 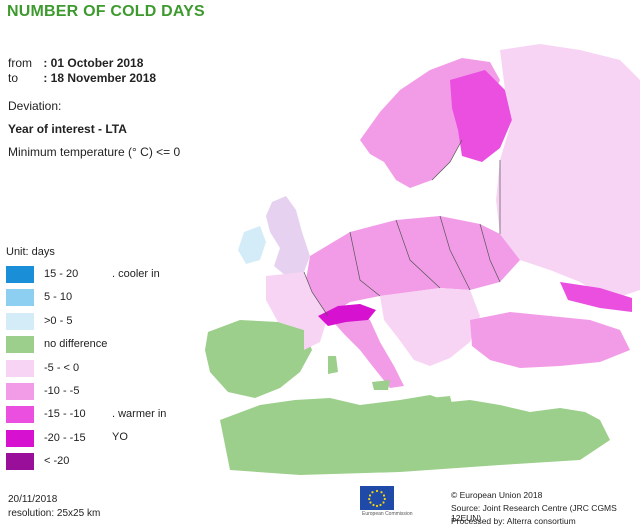 I want to click on map-title: NUMBER OF COLD DAYS, so click(x=106, y=11).